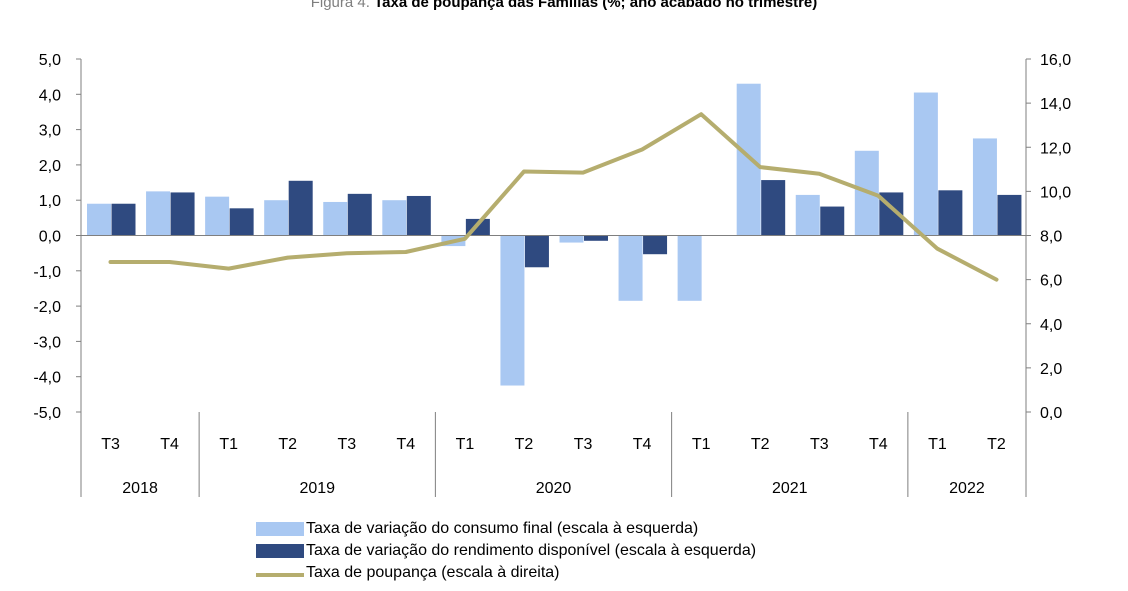 This screenshot has width=1128, height=591. What do you see at coordinates (50, 201) in the screenshot?
I see `y-left-tick-label: 1,0` at bounding box center [50, 201].